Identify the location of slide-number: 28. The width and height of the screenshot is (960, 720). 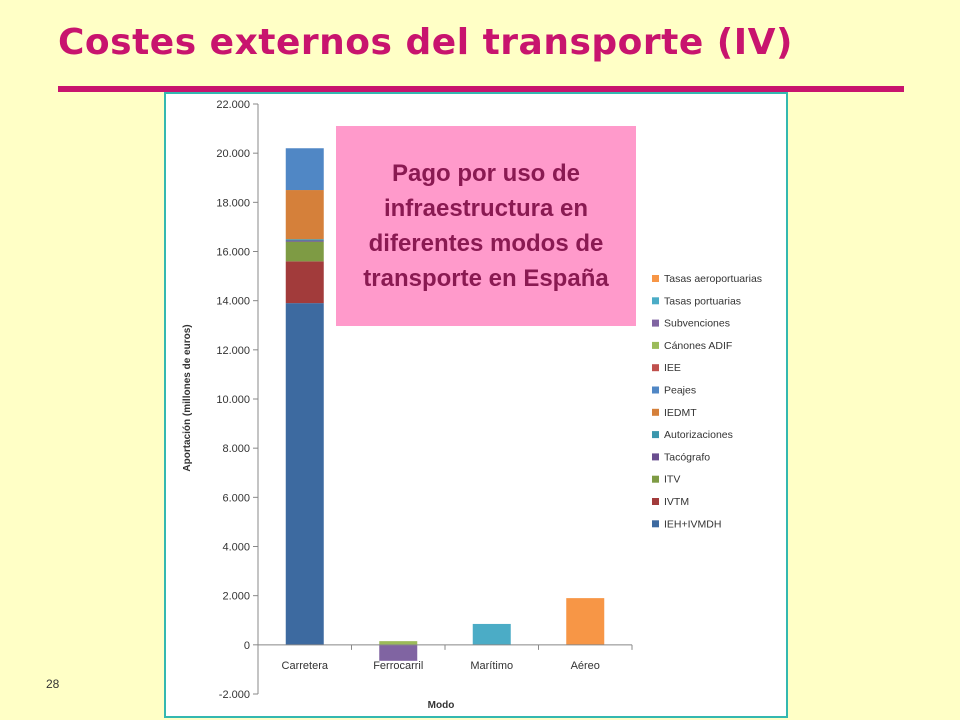
(53, 684).